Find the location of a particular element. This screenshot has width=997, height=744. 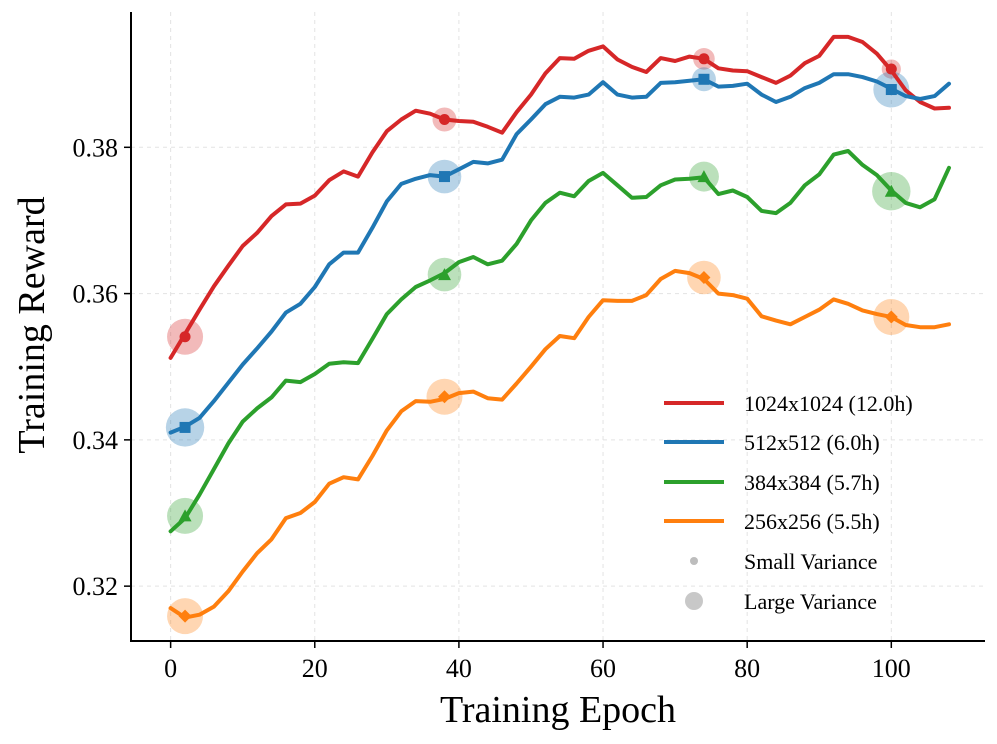

y-tick-label: 0.34 is located at coordinates (96, 440).